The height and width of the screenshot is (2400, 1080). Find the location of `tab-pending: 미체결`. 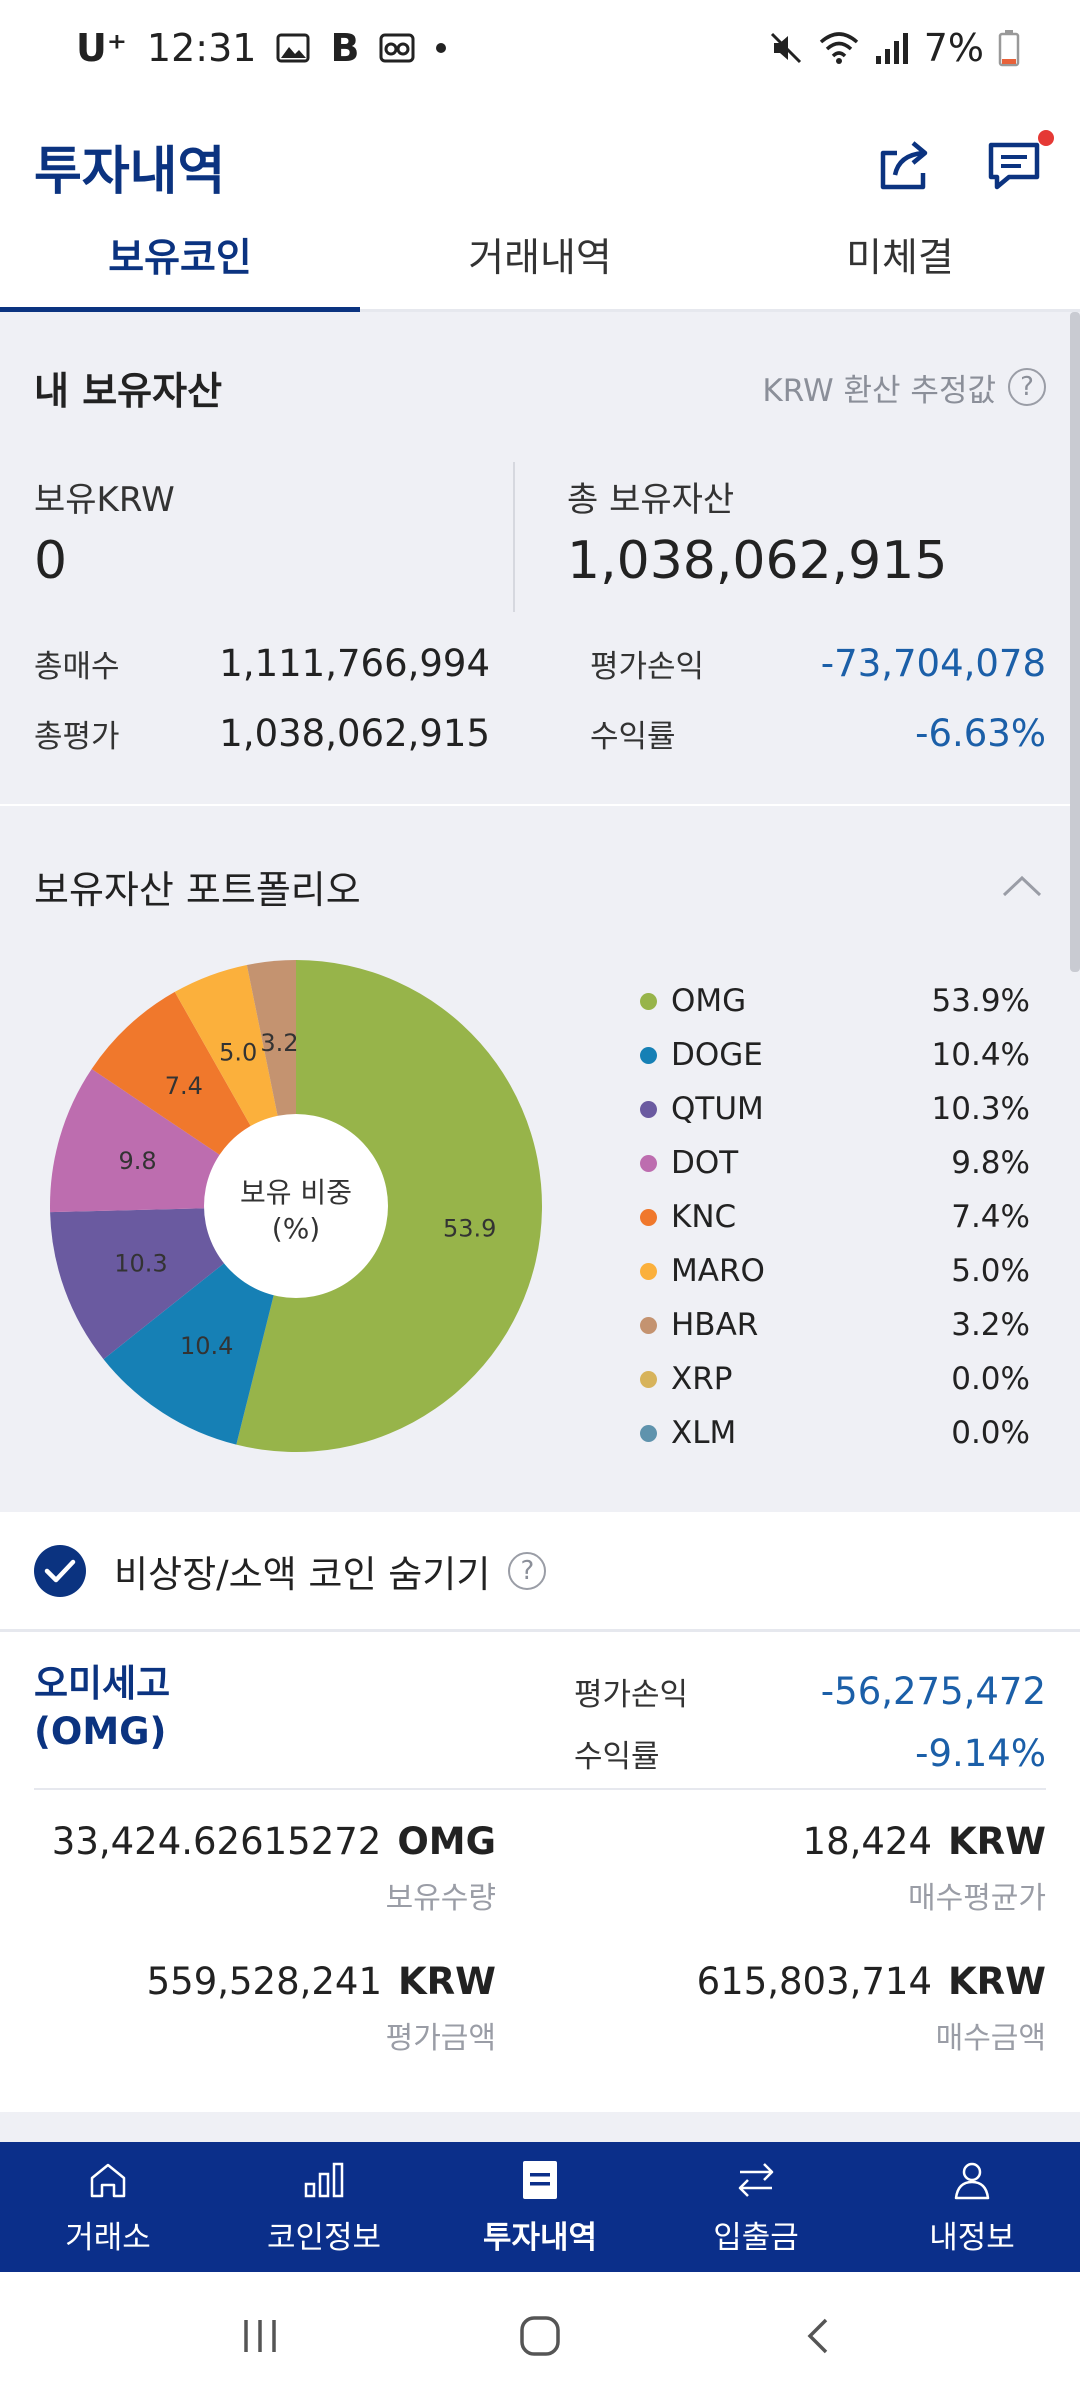

tab-pending: 미체결 is located at coordinates (900, 258).